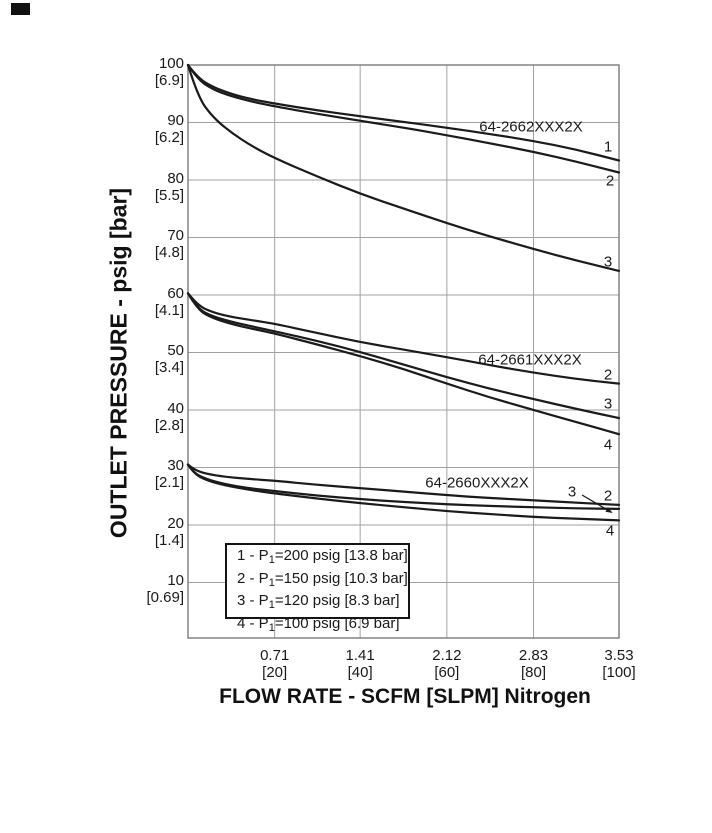  I want to click on x-tick-scfm: 3.53, so click(619, 655).